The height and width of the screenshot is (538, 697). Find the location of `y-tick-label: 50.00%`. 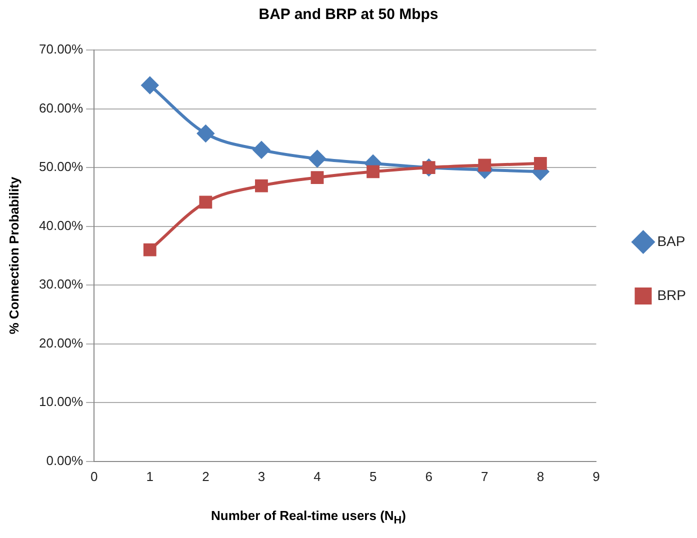

y-tick-label: 50.00% is located at coordinates (61, 166).